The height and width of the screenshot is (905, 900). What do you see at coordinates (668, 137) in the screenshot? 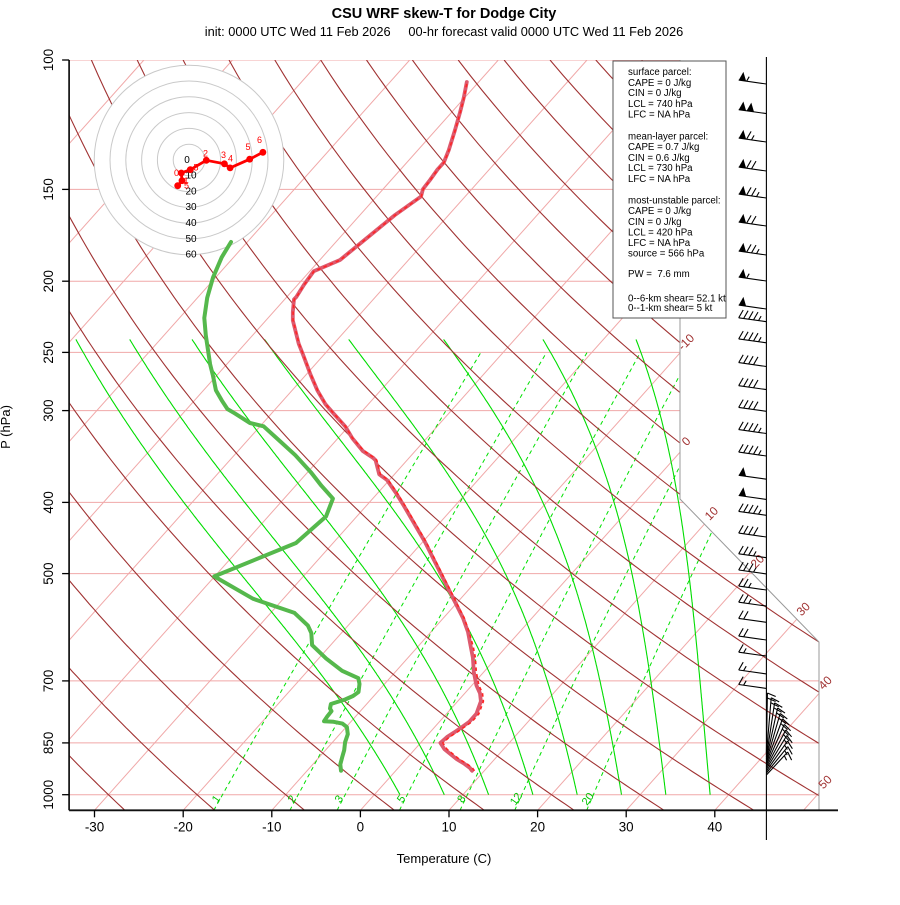
I see `svg-text: mean-layer parcel:` at bounding box center [668, 137].